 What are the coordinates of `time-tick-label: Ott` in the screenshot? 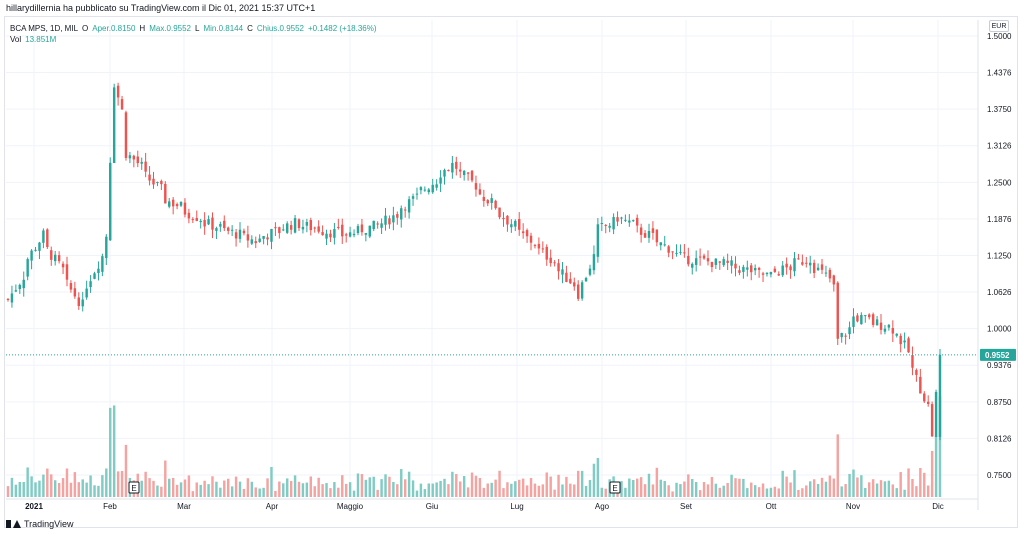 It's located at (771, 506).